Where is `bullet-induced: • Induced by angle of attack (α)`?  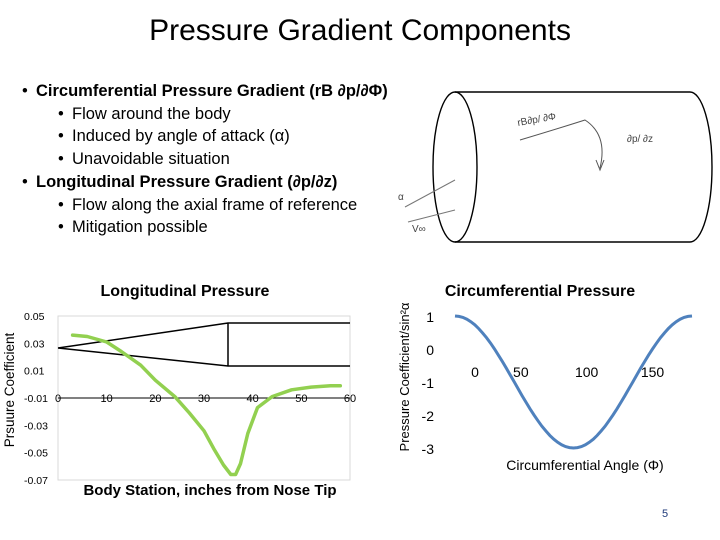 bullet-induced: • Induced by angle of attack (α) is located at coordinates (205, 136).